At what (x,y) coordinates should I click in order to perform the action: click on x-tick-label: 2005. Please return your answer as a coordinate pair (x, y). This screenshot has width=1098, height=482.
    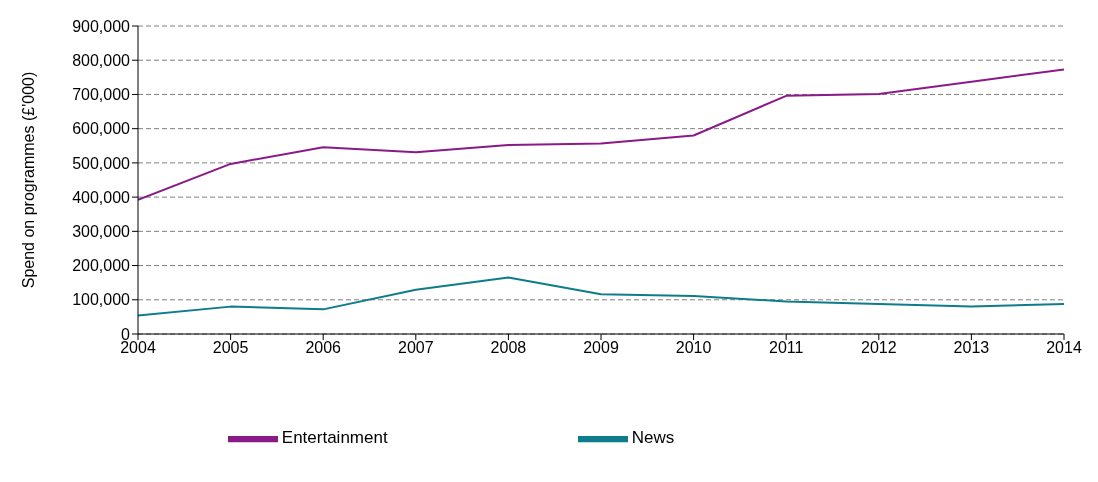
    Looking at the image, I should click on (230, 348).